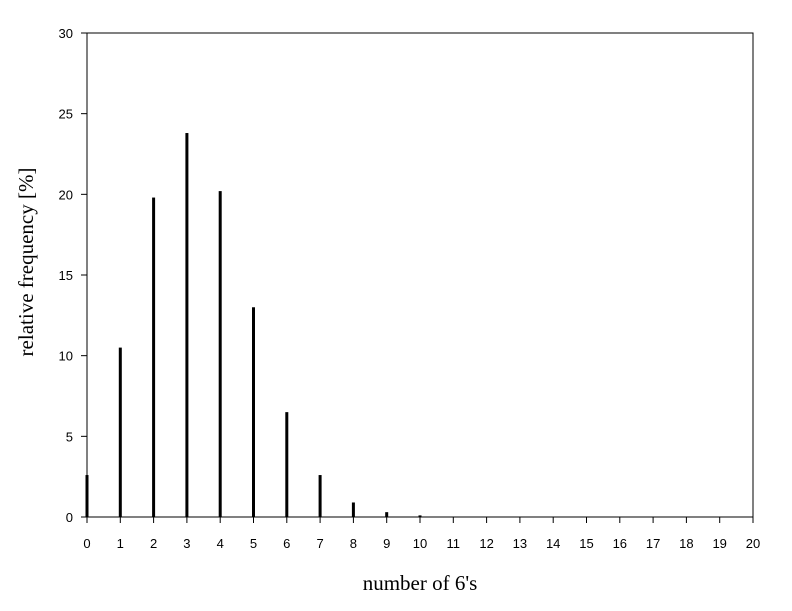 The height and width of the screenshot is (611, 792). What do you see at coordinates (753, 543) in the screenshot?
I see `x-tick-label: 20` at bounding box center [753, 543].